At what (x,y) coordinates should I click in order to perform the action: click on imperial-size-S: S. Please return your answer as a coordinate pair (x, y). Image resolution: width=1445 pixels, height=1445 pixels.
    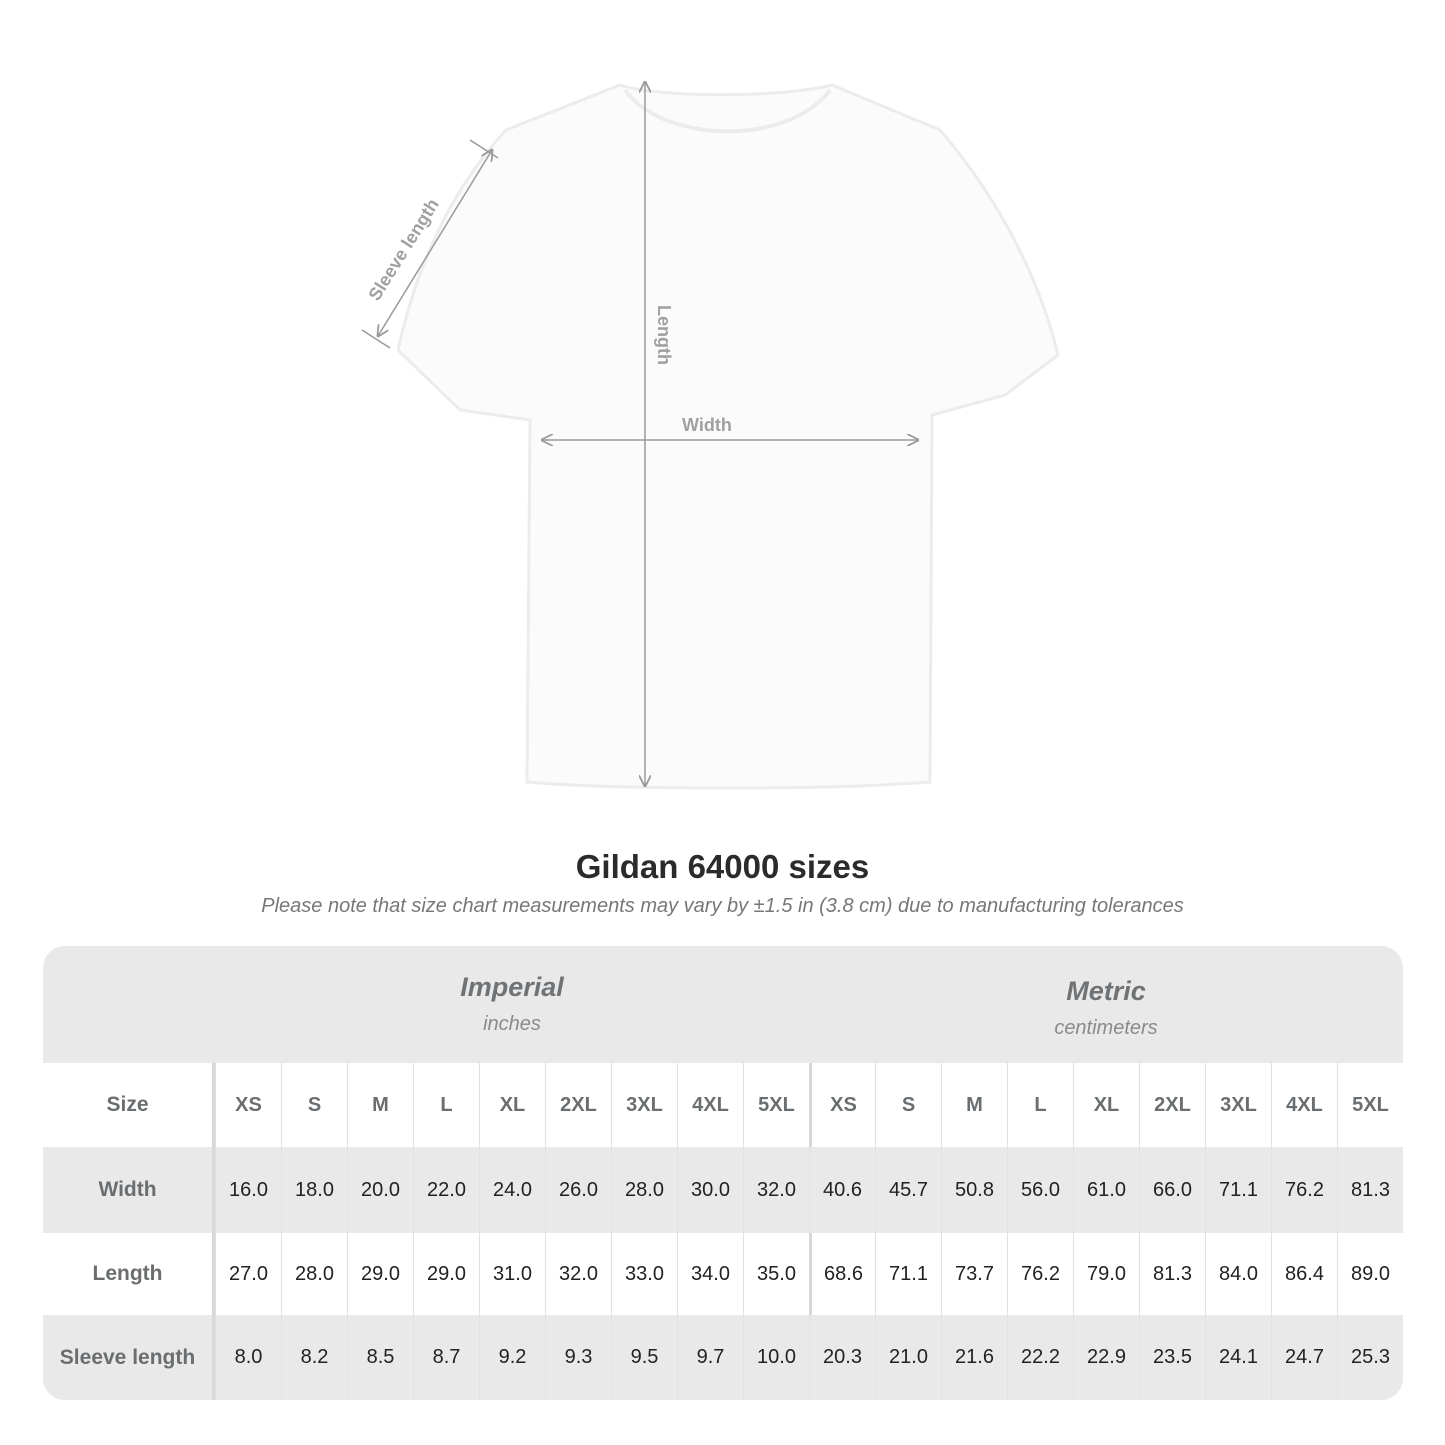
    Looking at the image, I should click on (314, 1105).